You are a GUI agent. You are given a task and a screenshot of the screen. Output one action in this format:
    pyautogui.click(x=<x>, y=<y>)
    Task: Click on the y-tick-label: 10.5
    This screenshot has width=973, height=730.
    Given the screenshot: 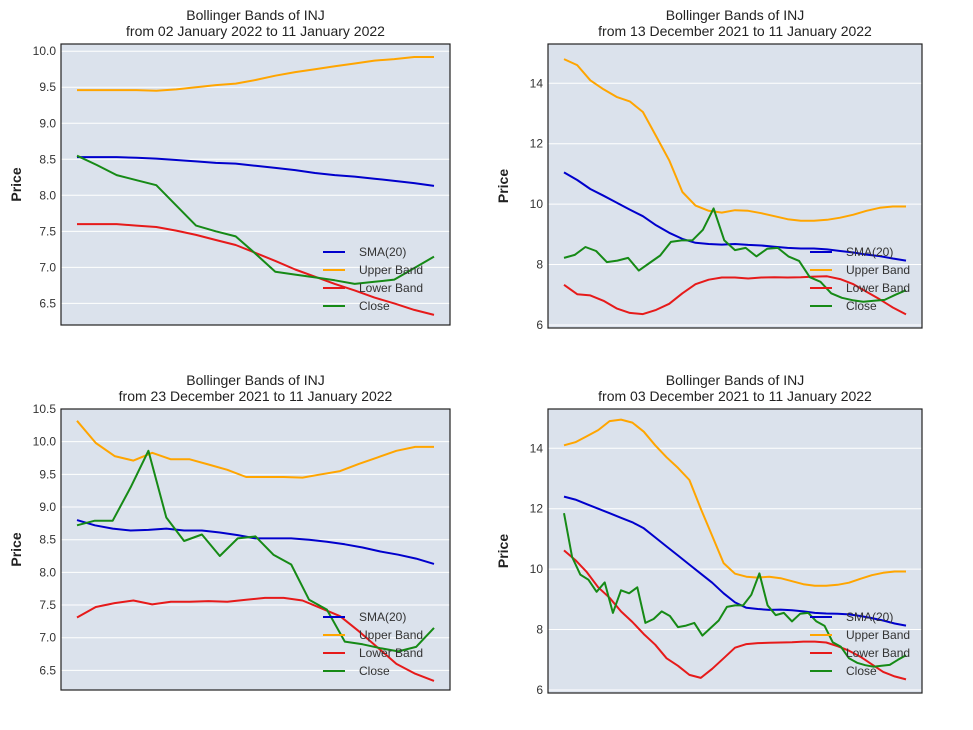 What is the action you would take?
    pyautogui.click(x=45, y=409)
    